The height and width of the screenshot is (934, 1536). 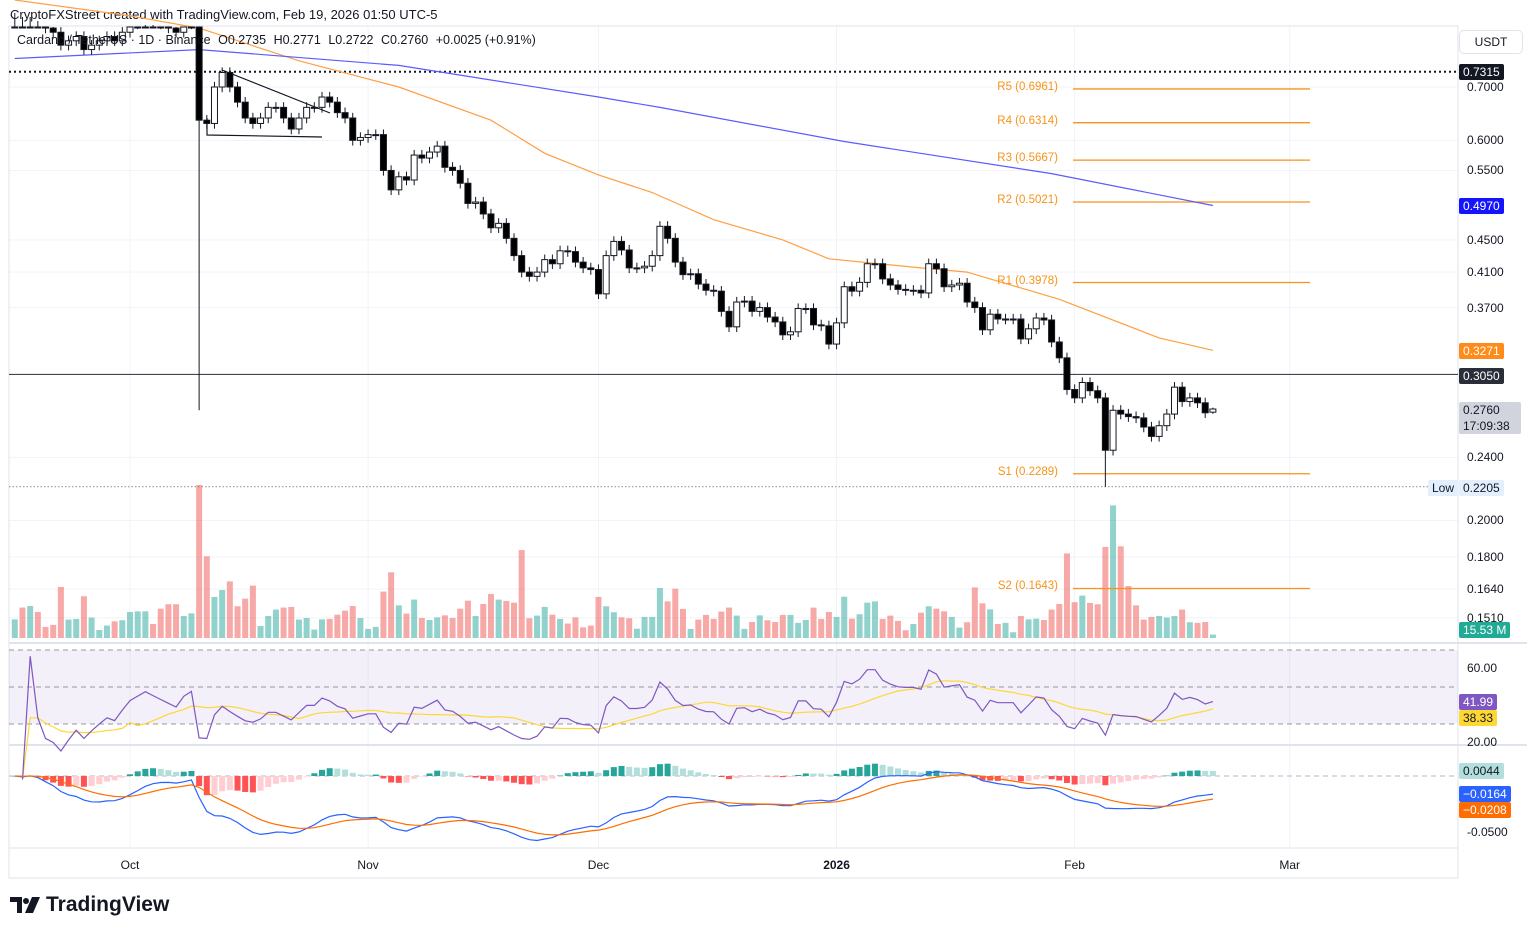 What do you see at coordinates (598, 865) in the screenshot?
I see `time-tick: Dec` at bounding box center [598, 865].